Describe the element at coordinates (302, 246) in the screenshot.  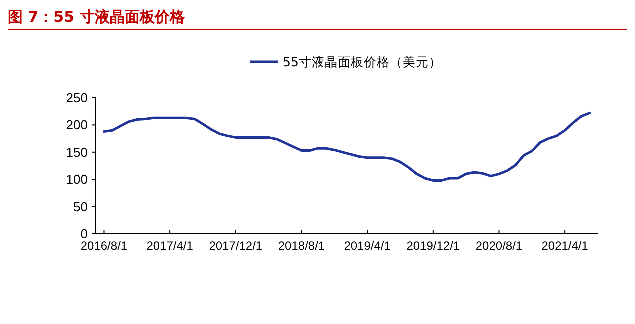
I see `x-tick-label: 2018/8/1` at that location.